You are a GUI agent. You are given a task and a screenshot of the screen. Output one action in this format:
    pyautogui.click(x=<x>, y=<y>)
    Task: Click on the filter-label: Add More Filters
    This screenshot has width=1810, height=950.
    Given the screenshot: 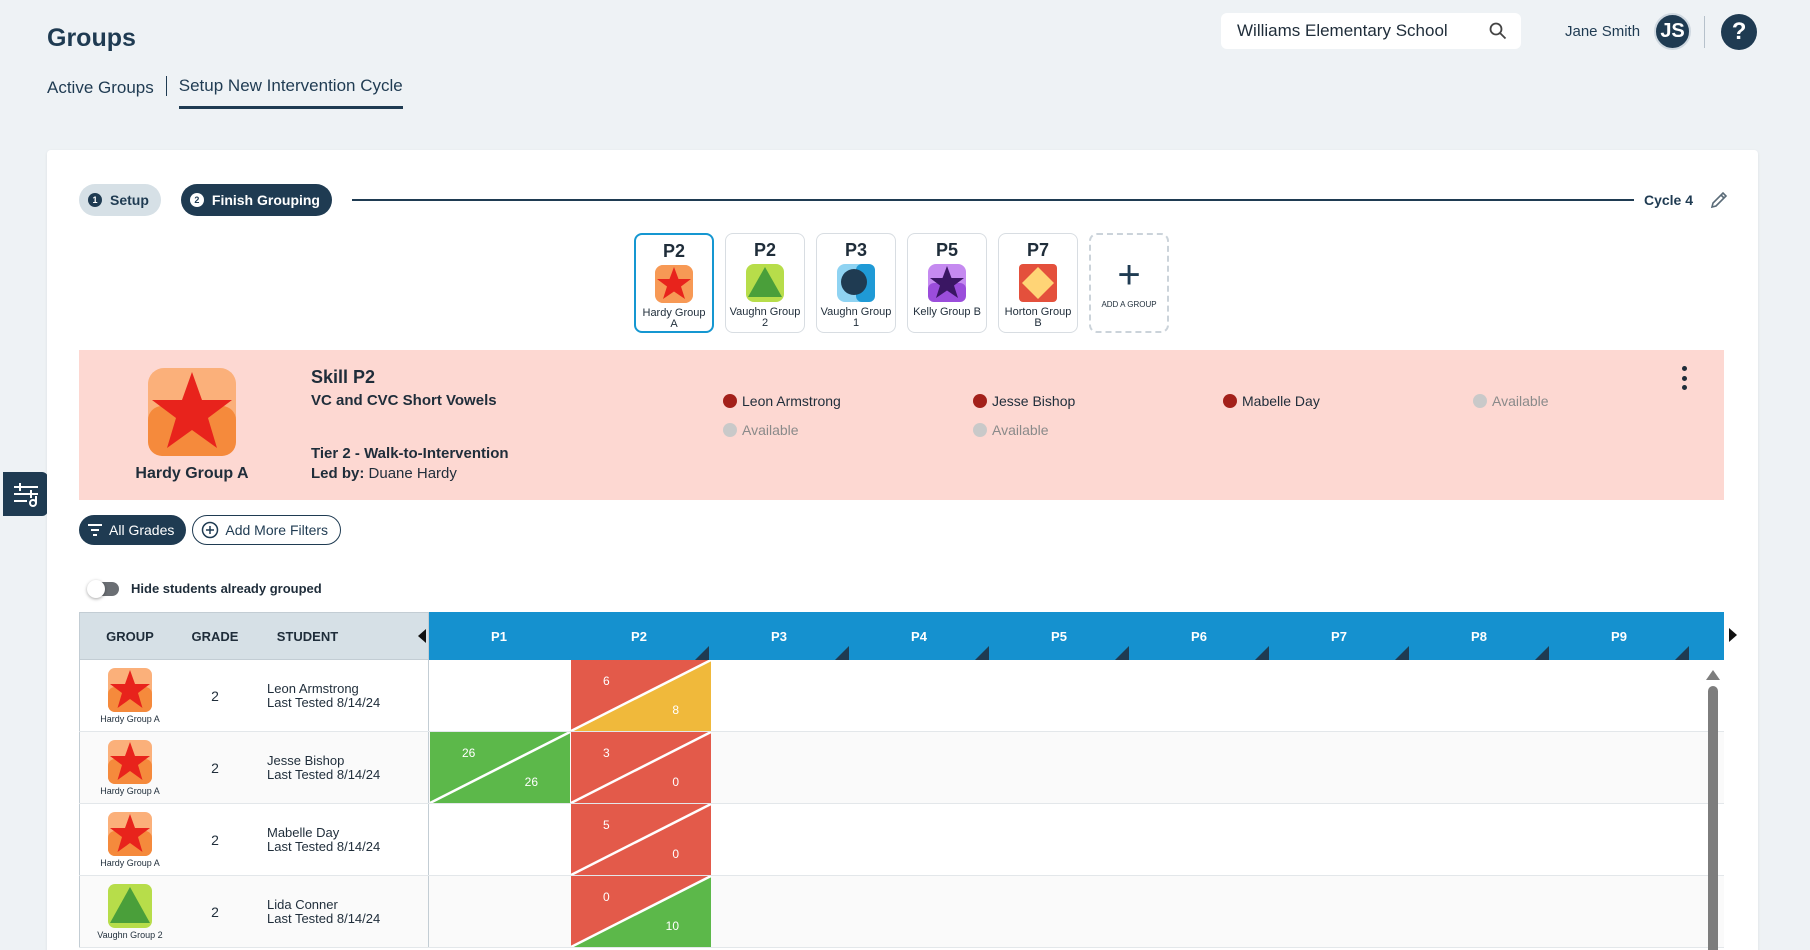 What is the action you would take?
    pyautogui.click(x=277, y=530)
    